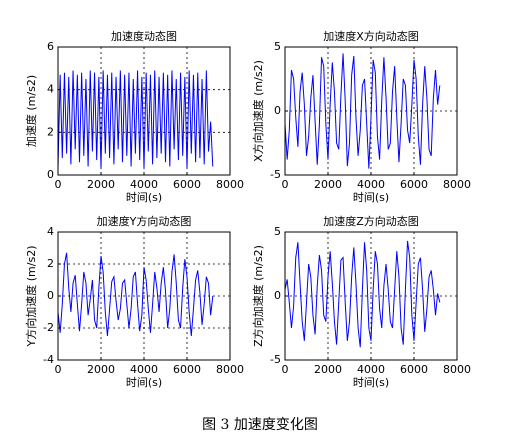  What do you see at coordinates (48, 327) in the screenshot?
I see `y-tick-label: -2` at bounding box center [48, 327].